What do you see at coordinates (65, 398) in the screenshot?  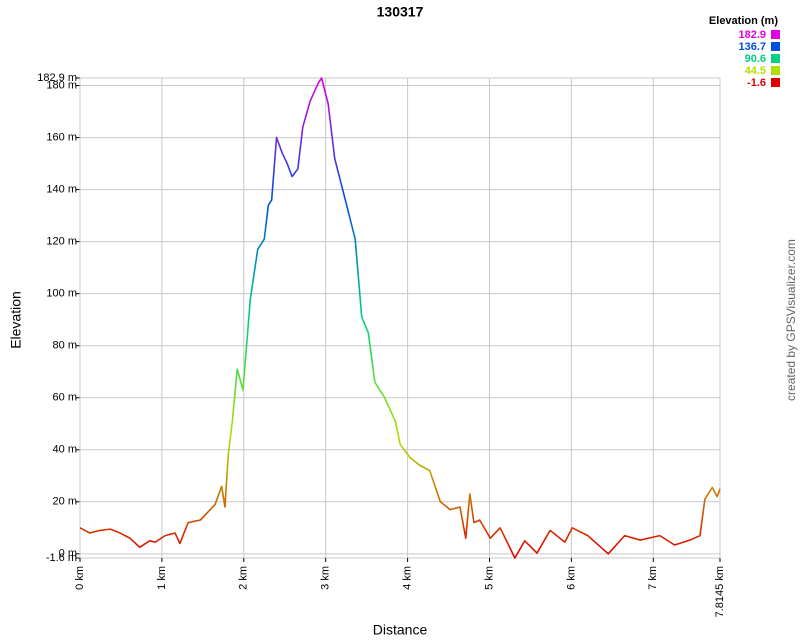 I see `y-tick-label: 60 m` at bounding box center [65, 398].